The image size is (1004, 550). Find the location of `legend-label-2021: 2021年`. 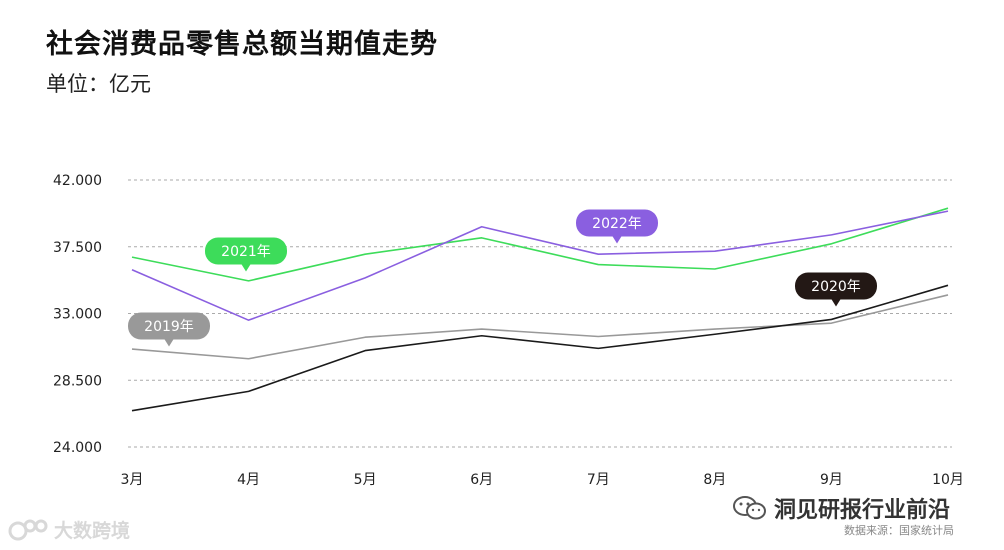

legend-label-2021: 2021年 is located at coordinates (246, 252).